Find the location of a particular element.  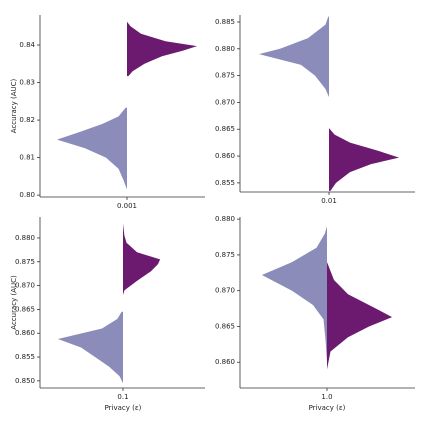

y-tick-label: 0.850 is located at coordinates (25, 381).